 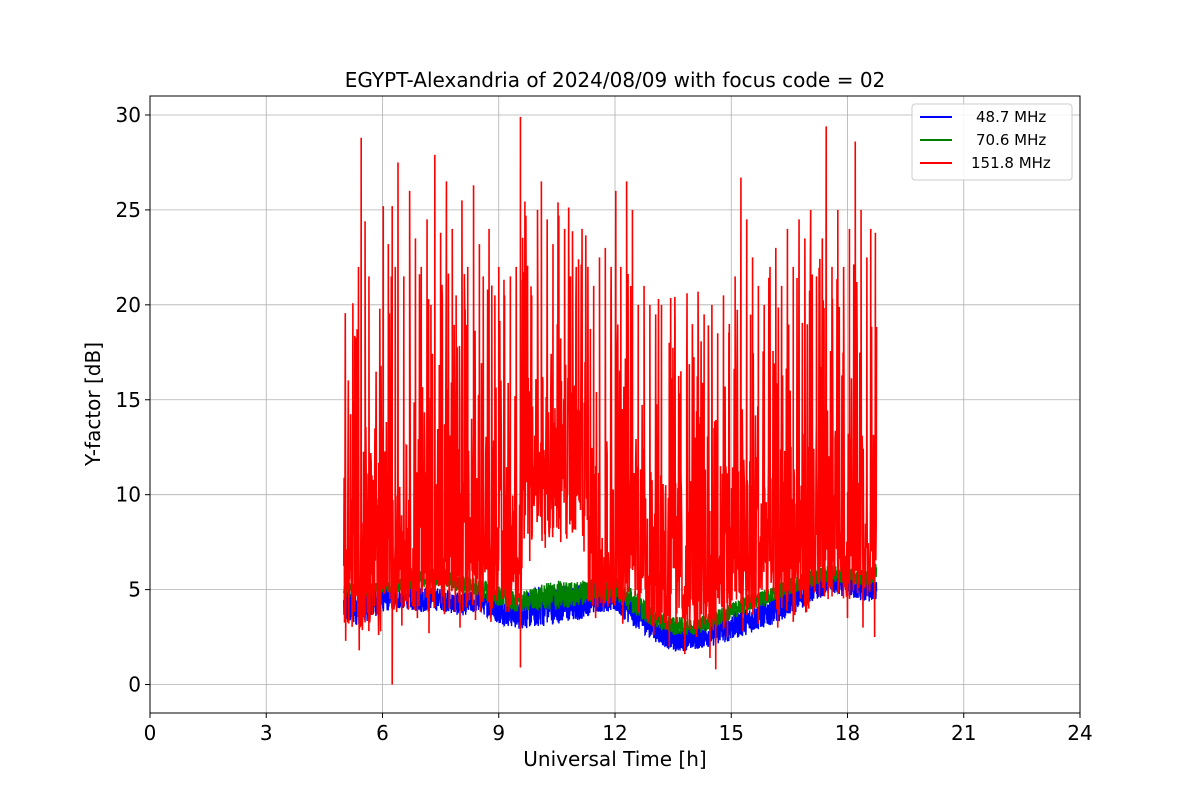 What do you see at coordinates (266, 733) in the screenshot?
I see `x-tick-label: 3` at bounding box center [266, 733].